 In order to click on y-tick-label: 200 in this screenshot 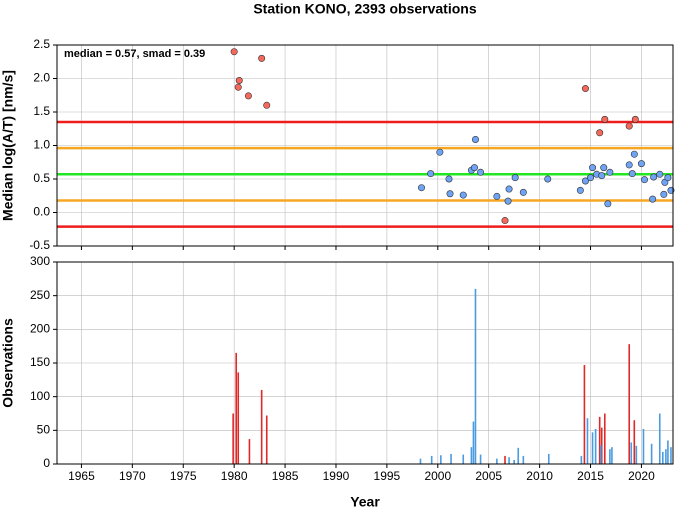, I will do `click(40, 329)`.